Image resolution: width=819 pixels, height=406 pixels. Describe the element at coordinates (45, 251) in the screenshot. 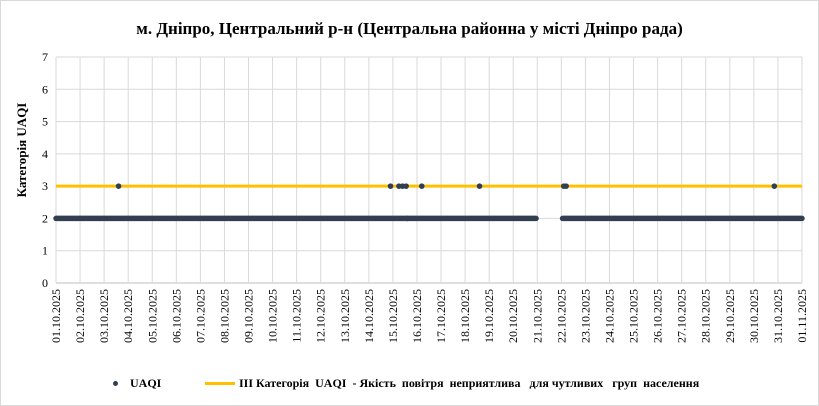

I see `y-tick-label: 1` at that location.